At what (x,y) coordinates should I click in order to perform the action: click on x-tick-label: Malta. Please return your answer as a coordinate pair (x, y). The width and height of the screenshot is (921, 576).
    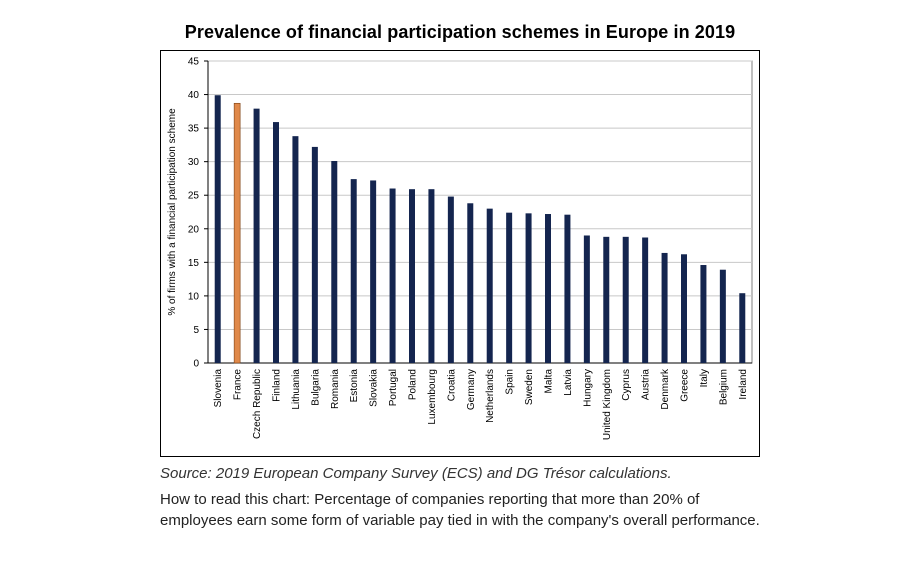
    Looking at the image, I should click on (549, 381).